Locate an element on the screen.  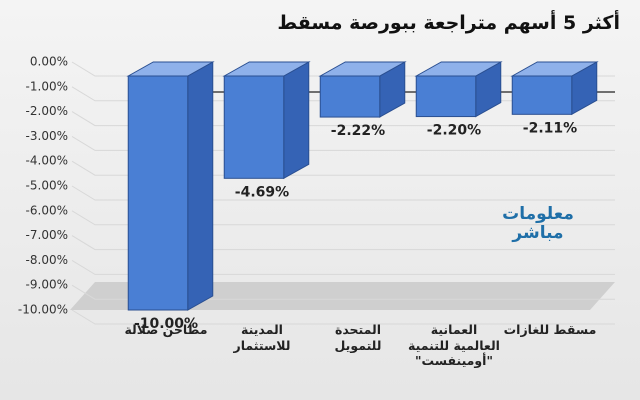
x-tick-label: العمانية العالمية للتنمية "أومينفست" is located at coordinates (454, 345).